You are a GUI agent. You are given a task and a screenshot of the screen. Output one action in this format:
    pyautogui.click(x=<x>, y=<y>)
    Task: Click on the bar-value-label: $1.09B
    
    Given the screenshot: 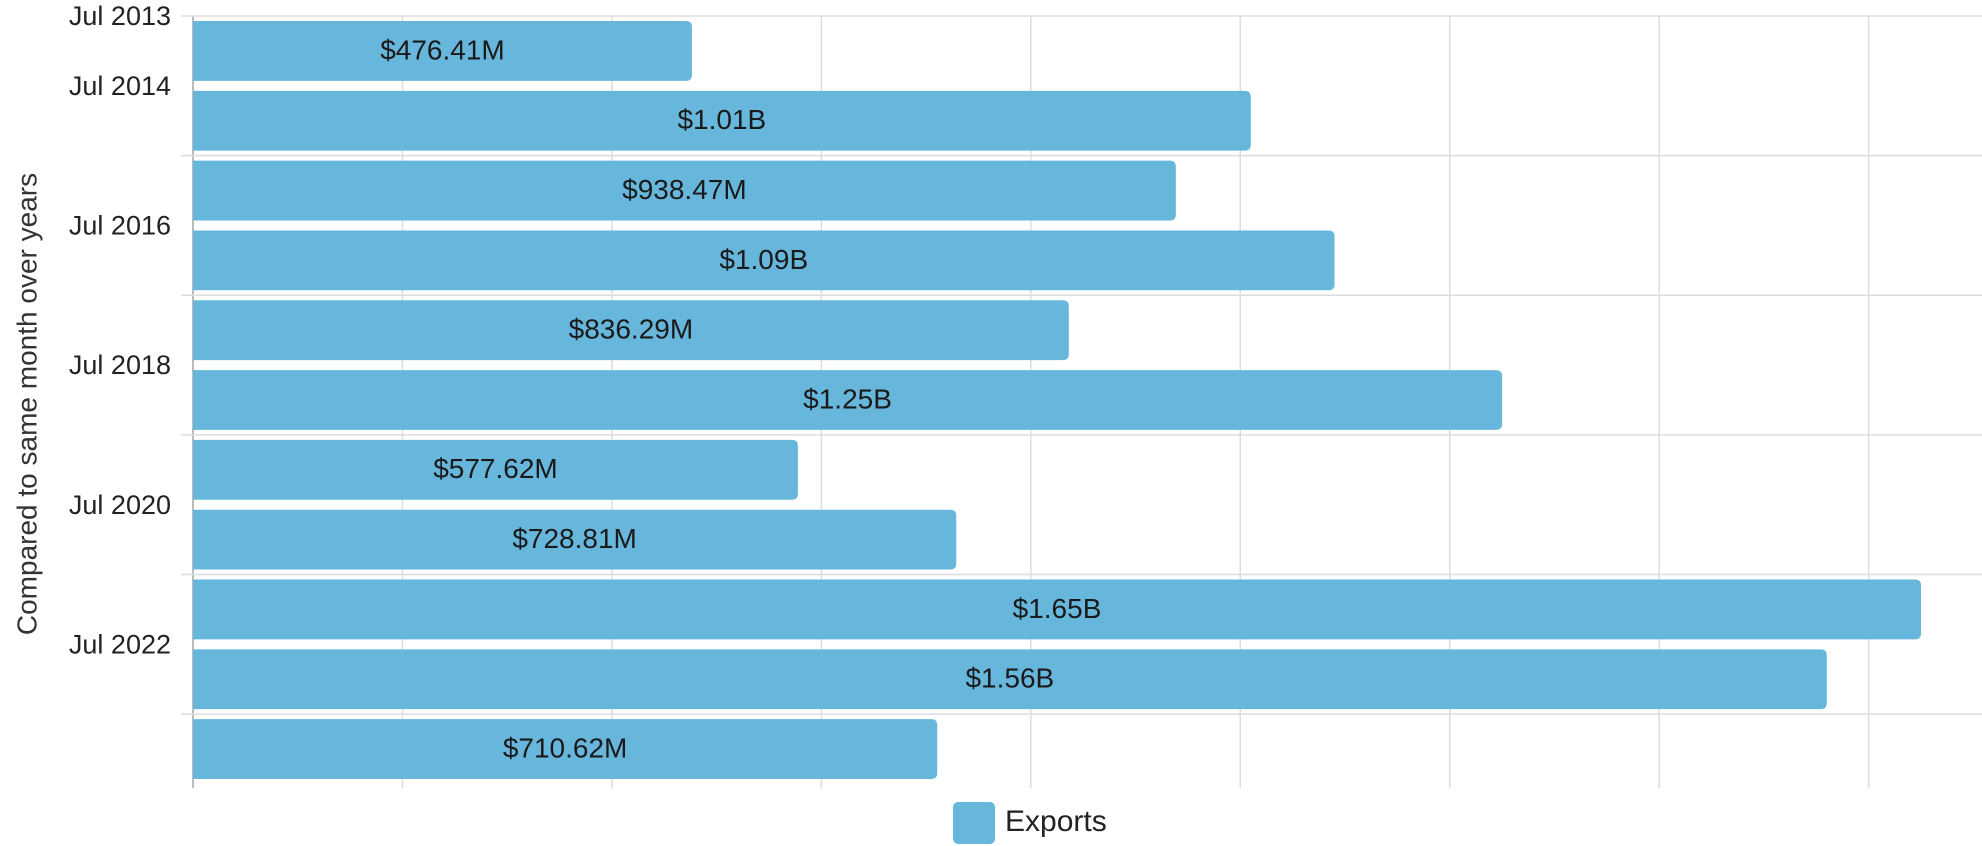 What is the action you would take?
    pyautogui.click(x=763, y=259)
    